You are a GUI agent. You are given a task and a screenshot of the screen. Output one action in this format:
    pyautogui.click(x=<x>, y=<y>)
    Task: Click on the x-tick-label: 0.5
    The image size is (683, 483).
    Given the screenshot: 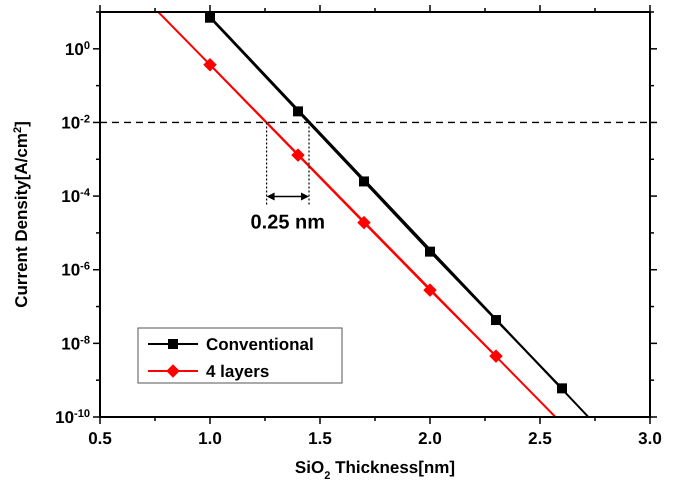 What is the action you would take?
    pyautogui.click(x=100, y=438)
    